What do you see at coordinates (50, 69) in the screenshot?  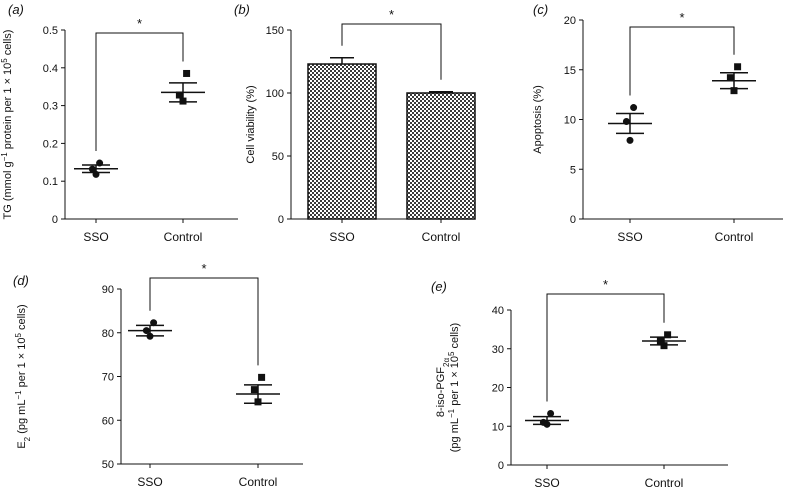 I see `y-tick-label: 0.4` at bounding box center [50, 69].